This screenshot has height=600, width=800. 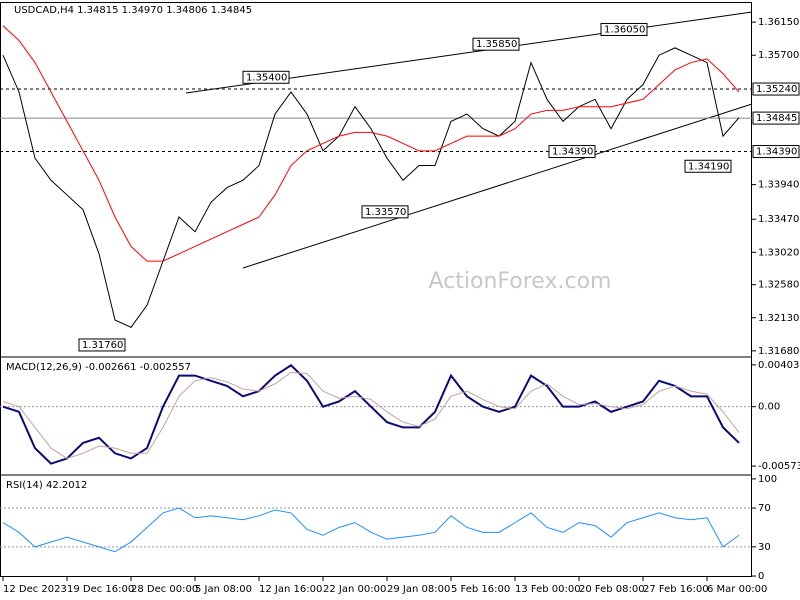 I want to click on annotation: 1.31760, so click(x=102, y=345).